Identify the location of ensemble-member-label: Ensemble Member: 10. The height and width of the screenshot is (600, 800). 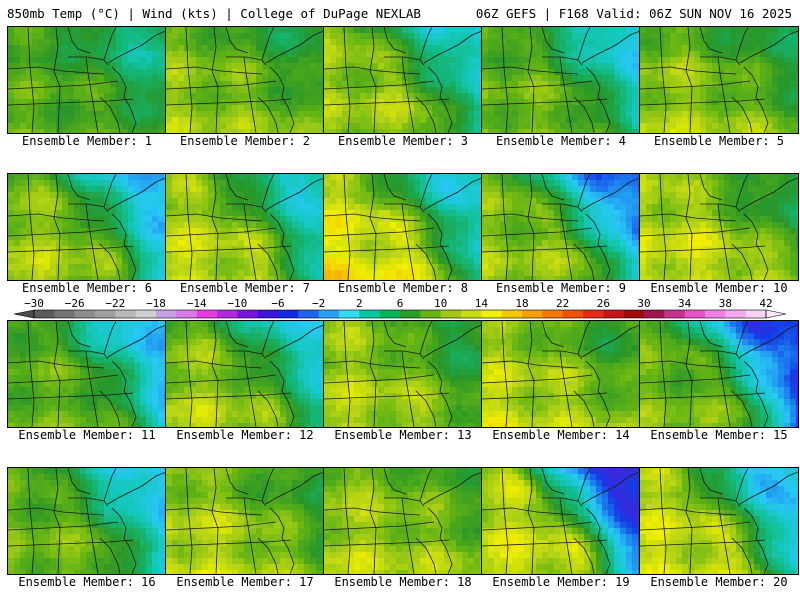
(719, 288).